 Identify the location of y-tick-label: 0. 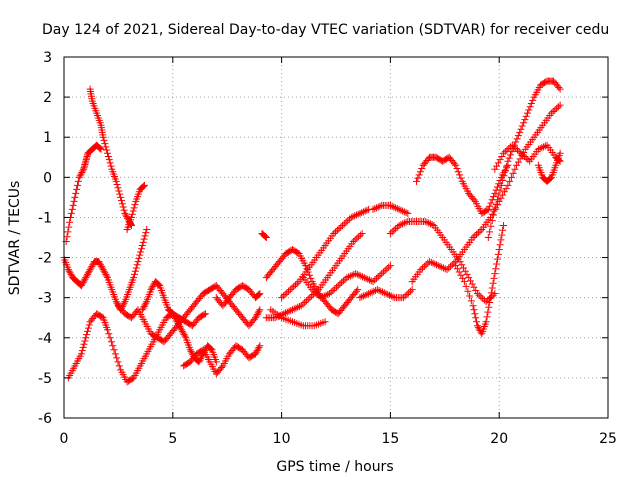
(47, 178).